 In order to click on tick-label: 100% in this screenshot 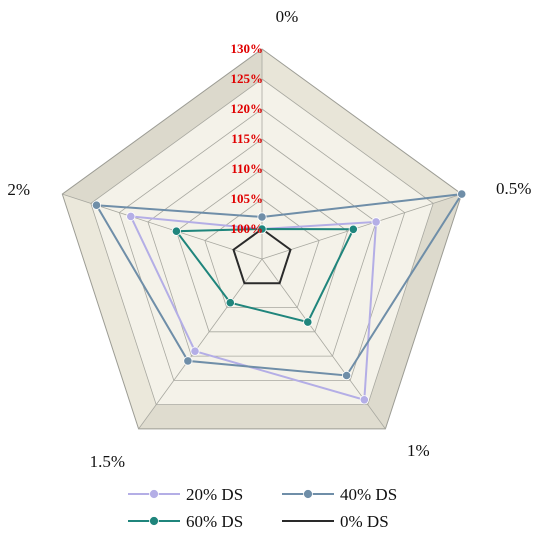, I will do `click(247, 228)`.